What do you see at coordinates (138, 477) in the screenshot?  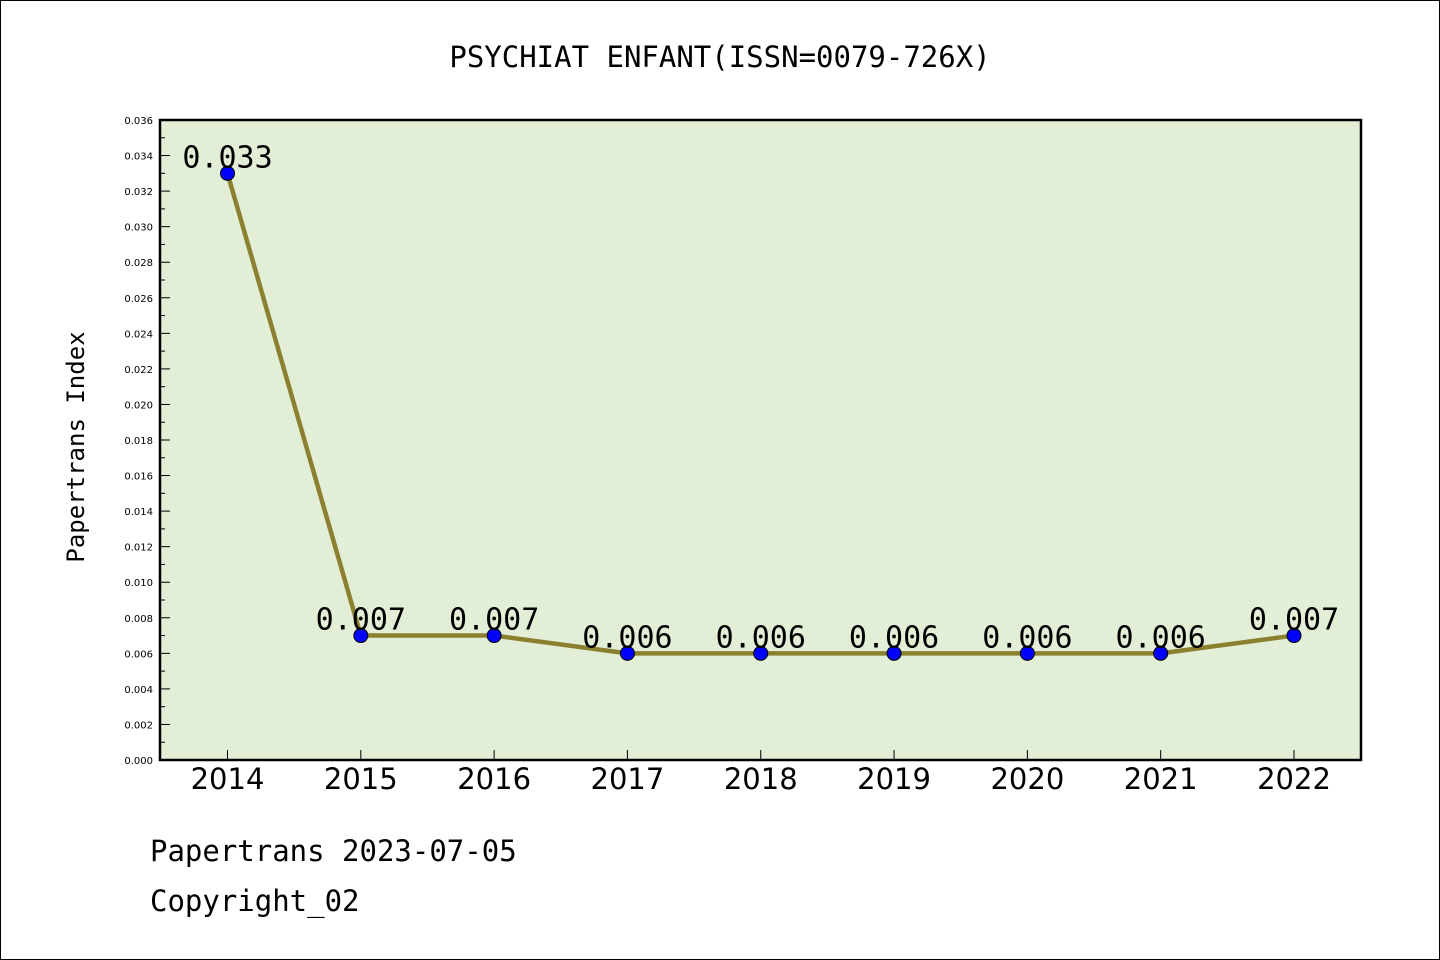 I see `y-tick-label: 0.016` at bounding box center [138, 477].